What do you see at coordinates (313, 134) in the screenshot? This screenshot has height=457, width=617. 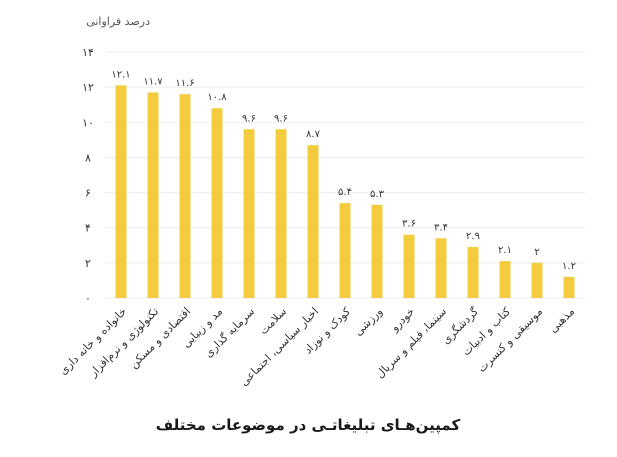 I see `bar-value-label: ۸.۷` at bounding box center [313, 134].